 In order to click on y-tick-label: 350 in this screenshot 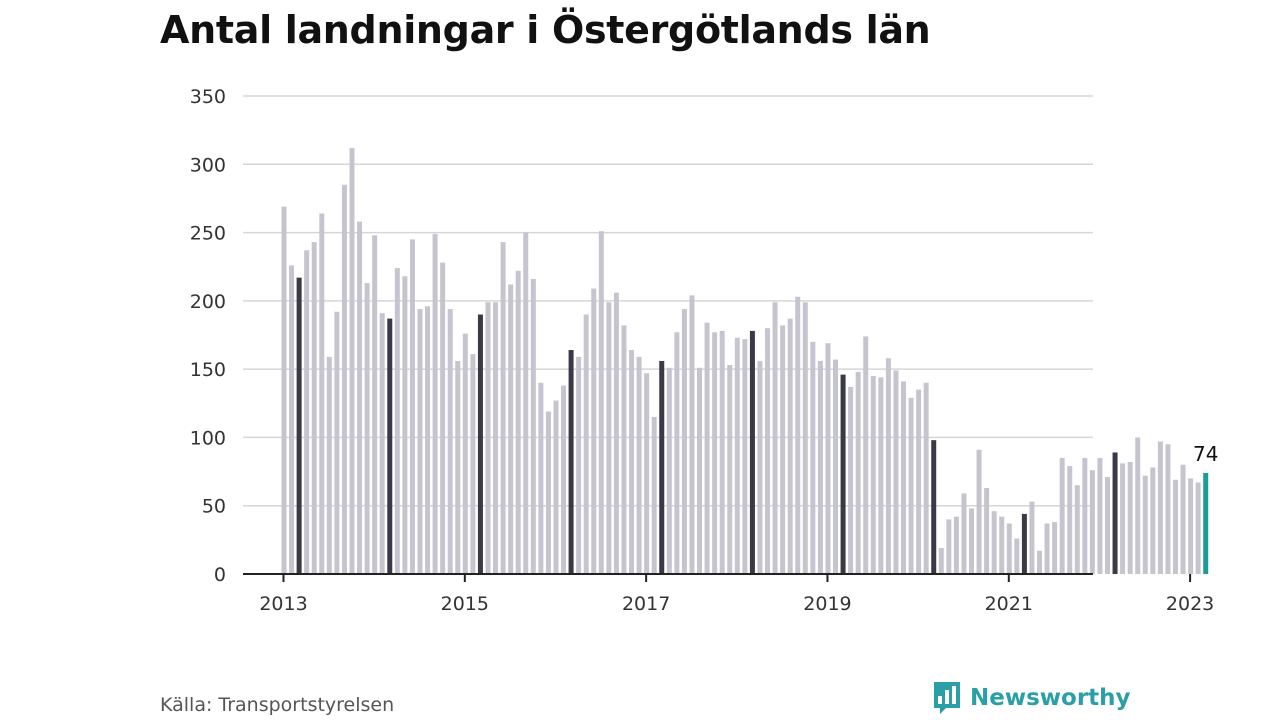, I will do `click(208, 97)`.